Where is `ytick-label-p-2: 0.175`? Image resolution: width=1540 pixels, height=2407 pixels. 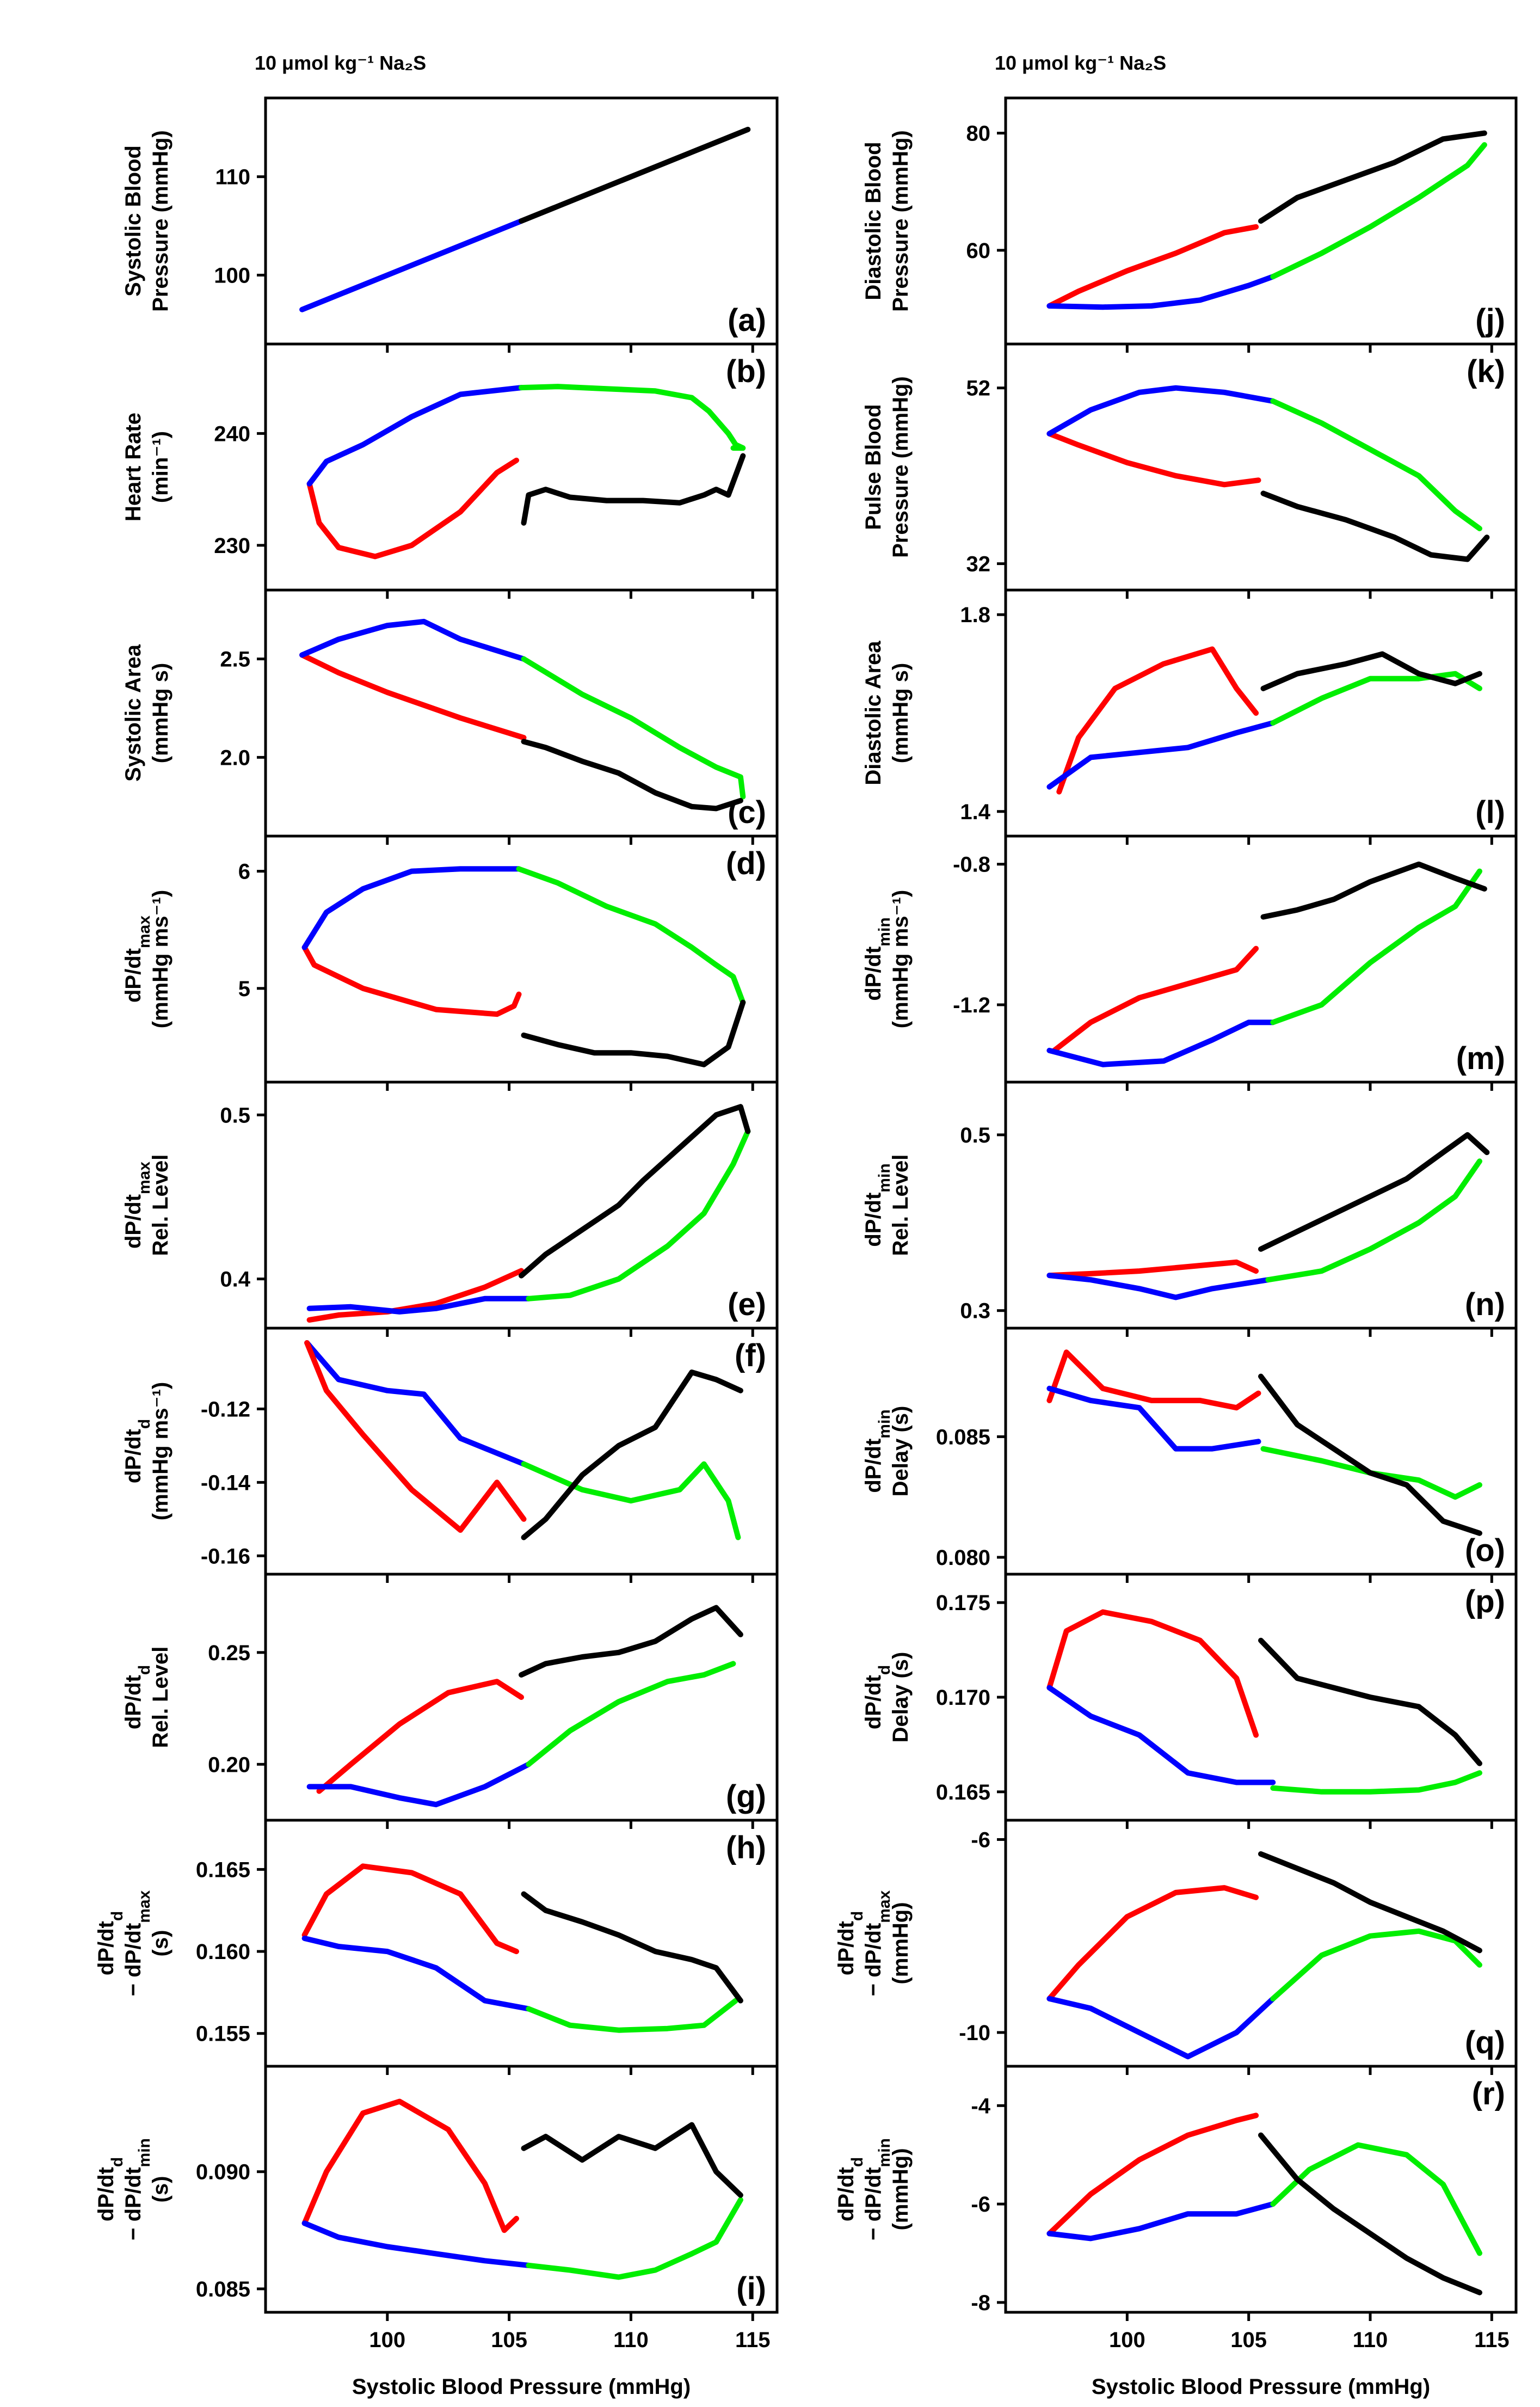 ytick-label-p-2: 0.175 is located at coordinates (963, 1603).